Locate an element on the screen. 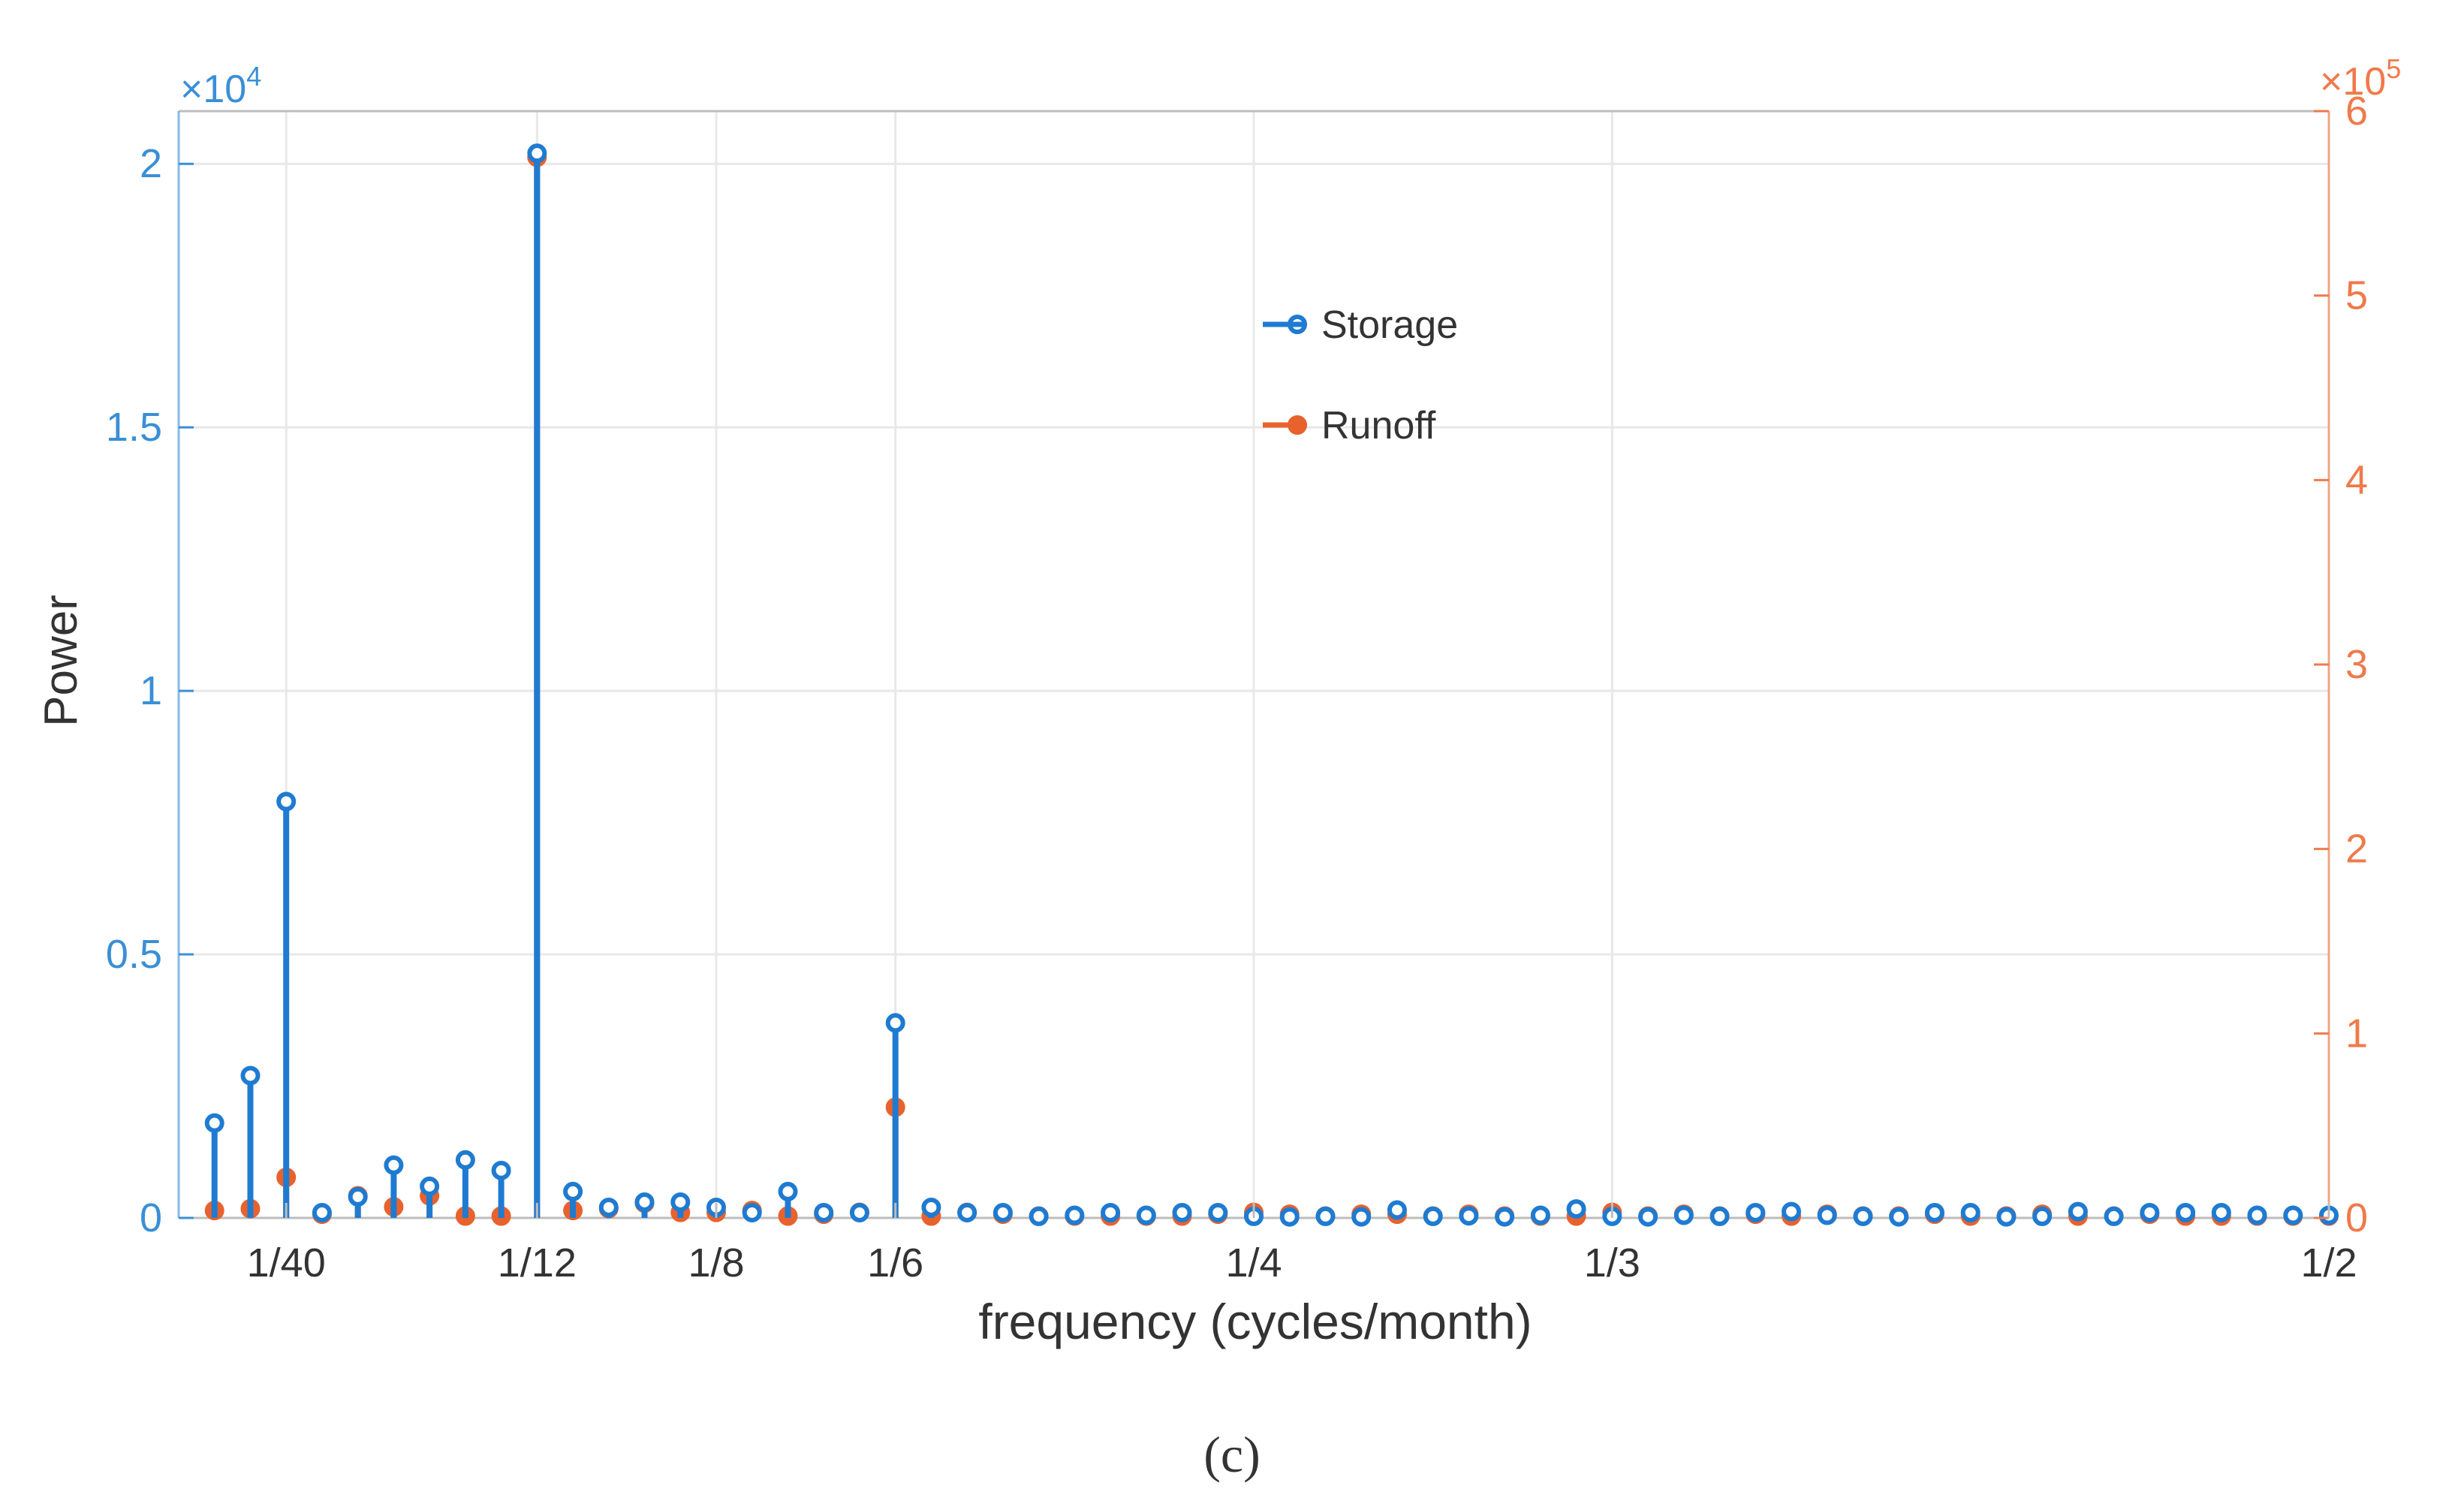 This screenshot has height=1510, width=2464. legend-storage-label: Storage is located at coordinates (1389, 325).